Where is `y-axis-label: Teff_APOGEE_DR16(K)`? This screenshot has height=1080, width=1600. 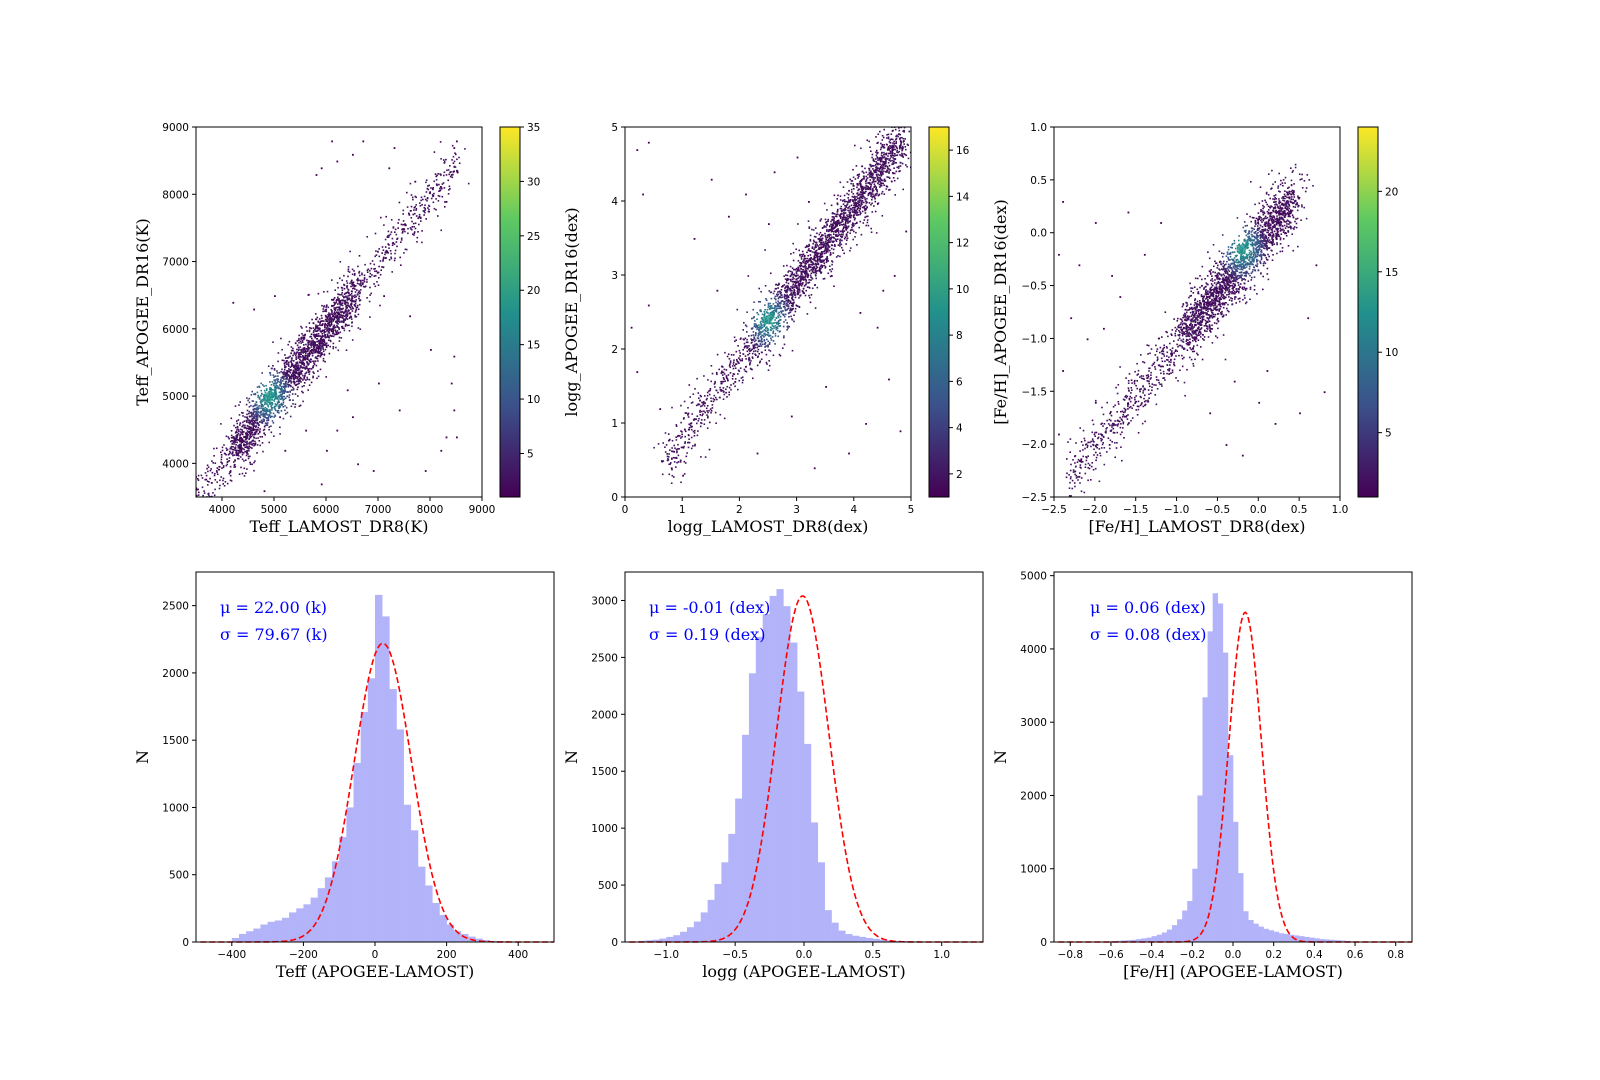
y-axis-label: Teff_APOGEE_DR16(K) is located at coordinates (142, 312).